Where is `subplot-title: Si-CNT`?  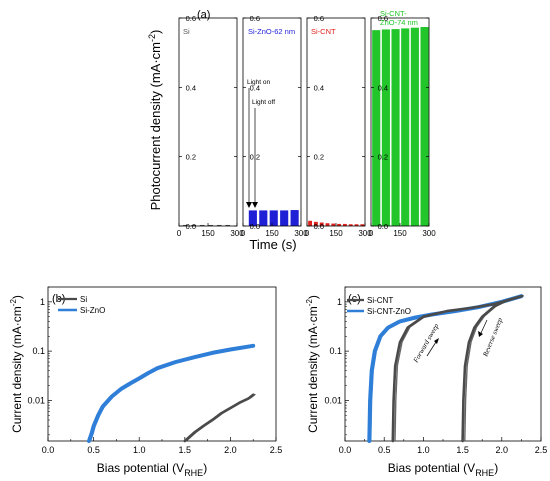 subplot-title: Si-CNT is located at coordinates (323, 31).